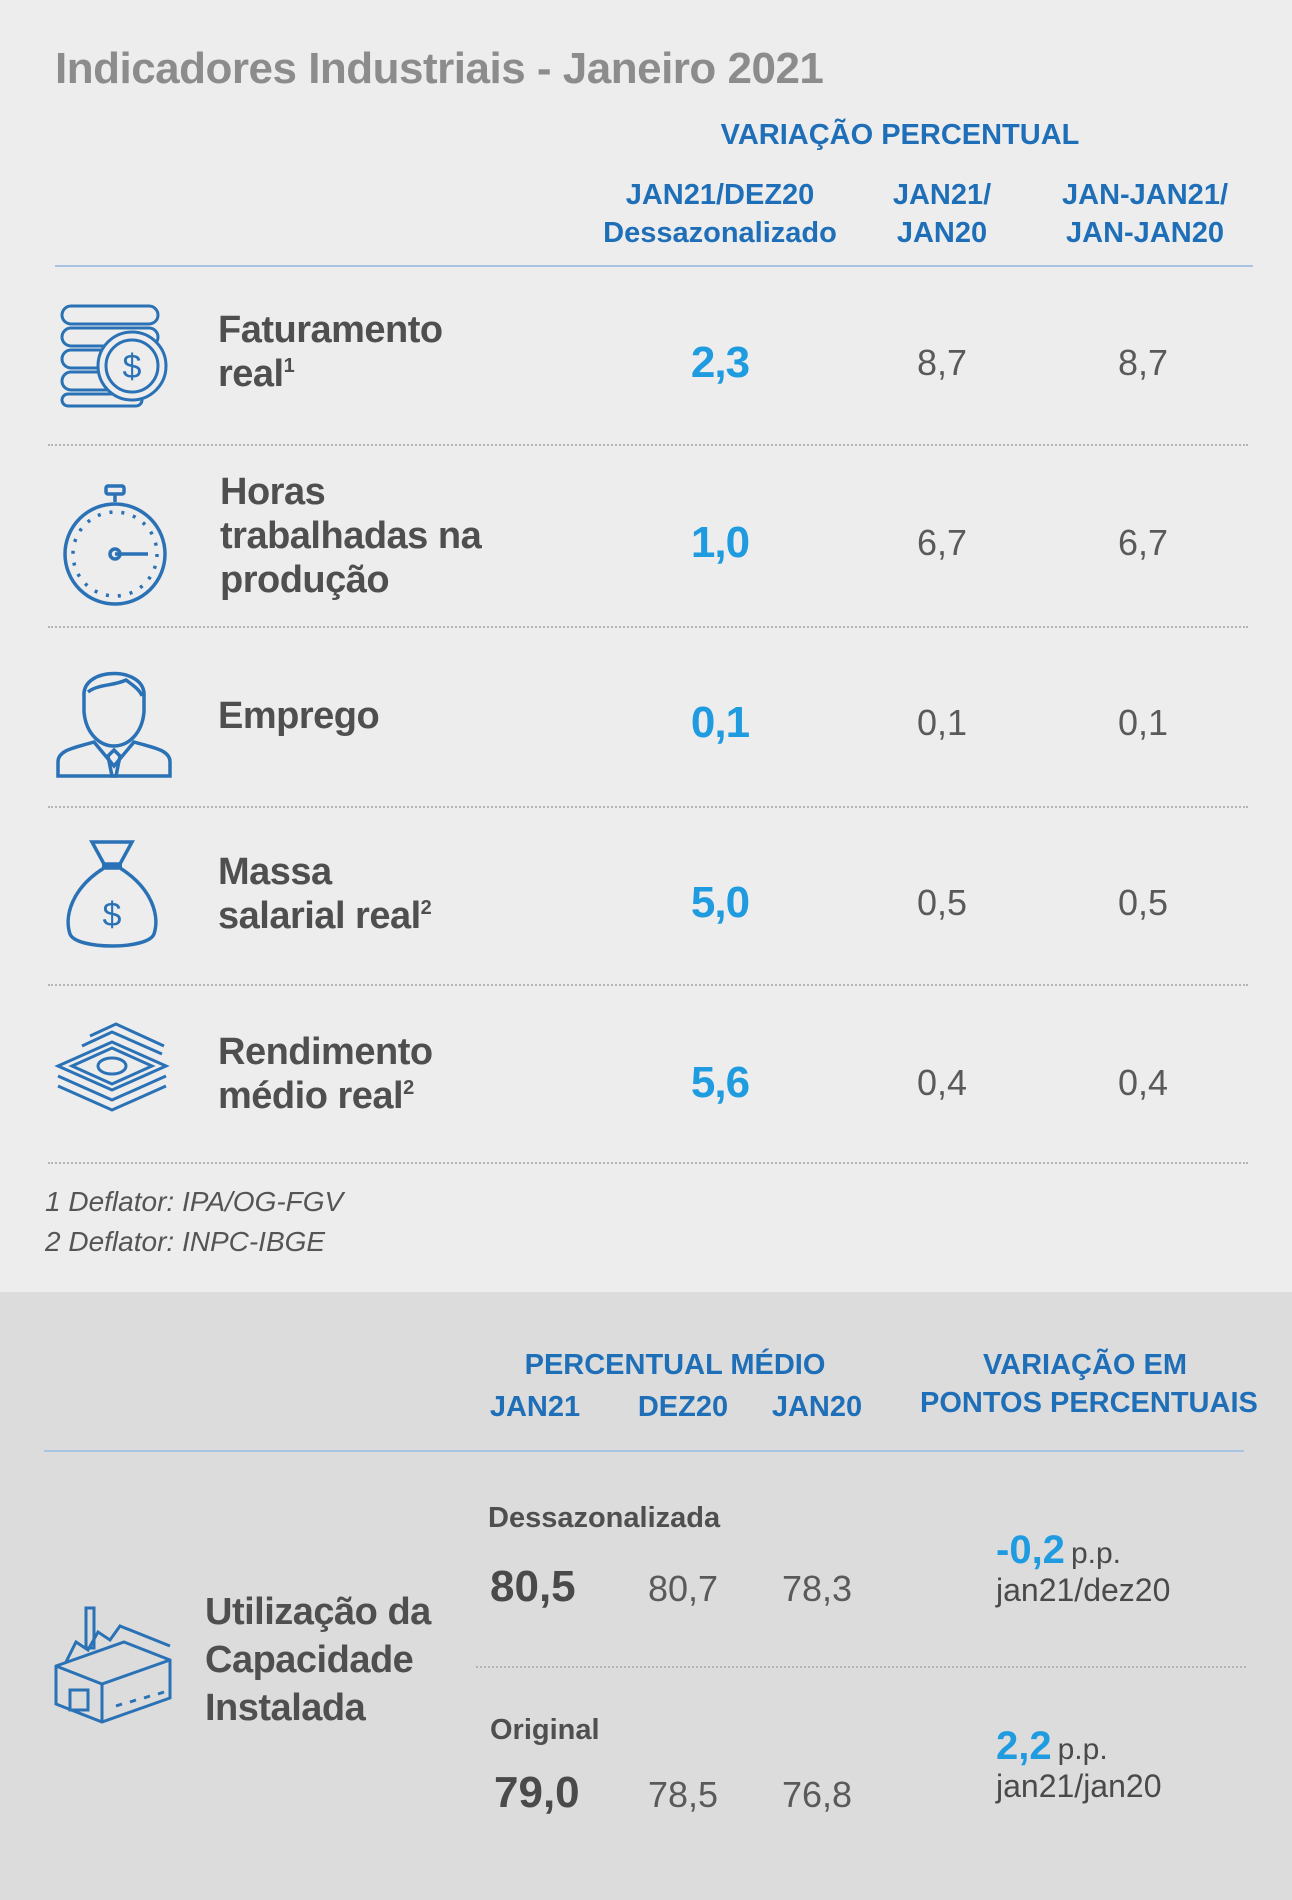  I want to click on group-header-percentual-medio: PERCENTUAL MÉDIO, so click(675, 1365).